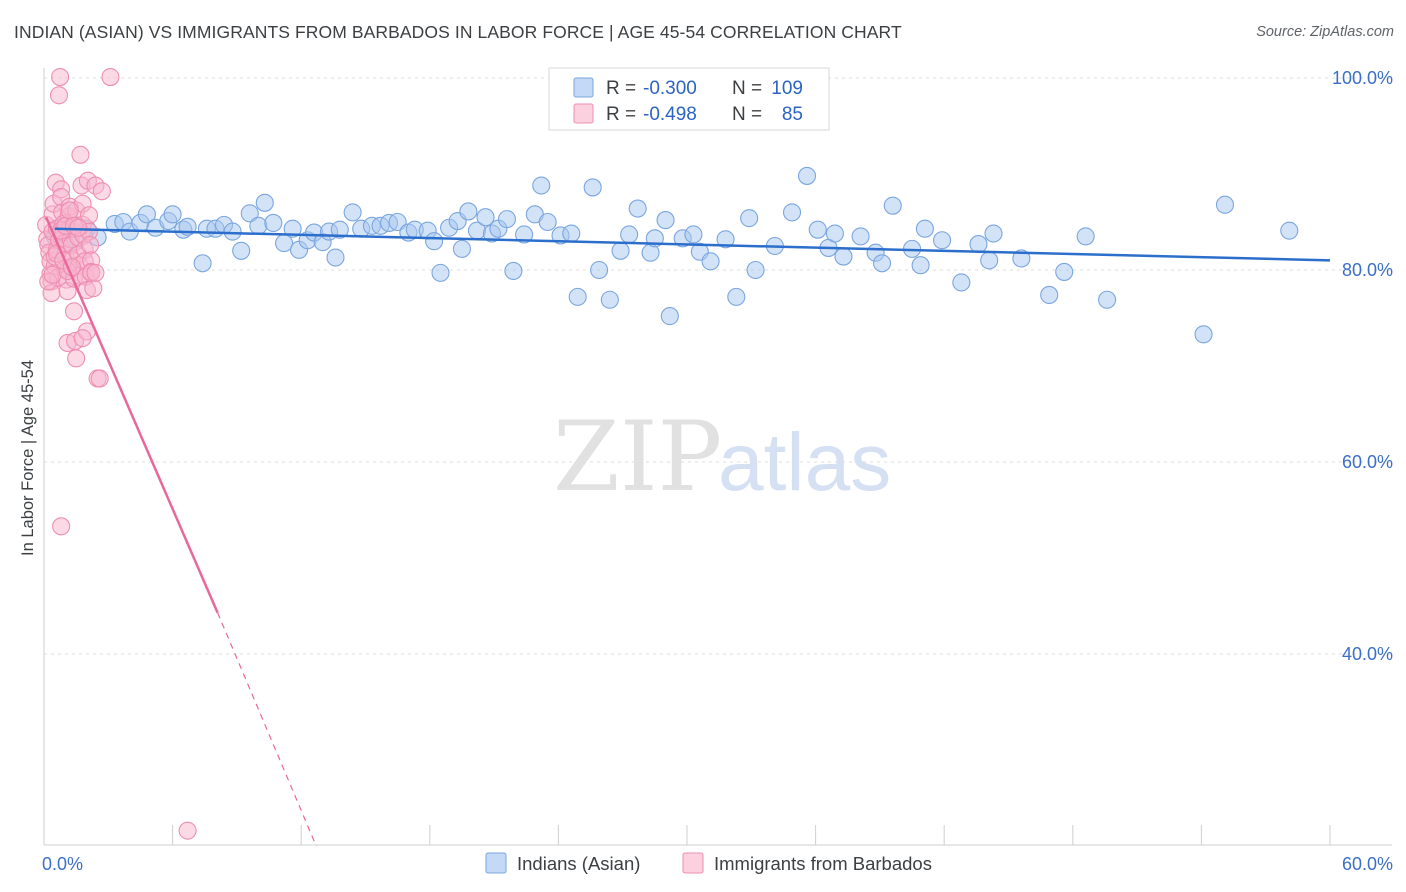 This screenshot has width=1406, height=892. Describe the element at coordinates (792, 114) in the screenshot. I see `legend-n-value-2: 85` at that location.